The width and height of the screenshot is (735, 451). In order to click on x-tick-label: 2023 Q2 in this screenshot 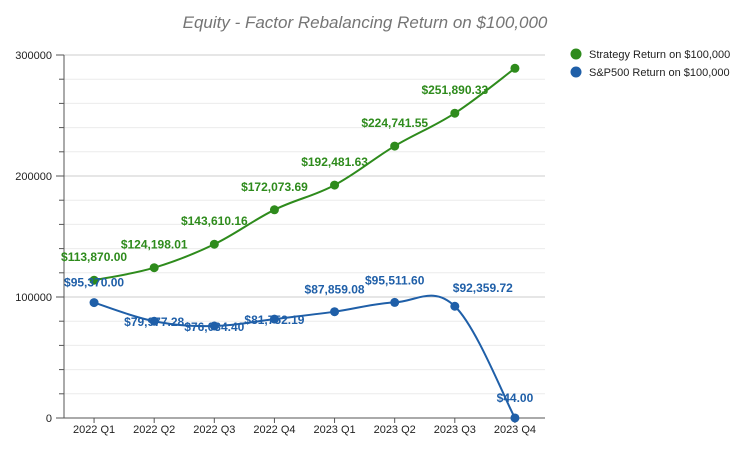, I will do `click(395, 430)`.